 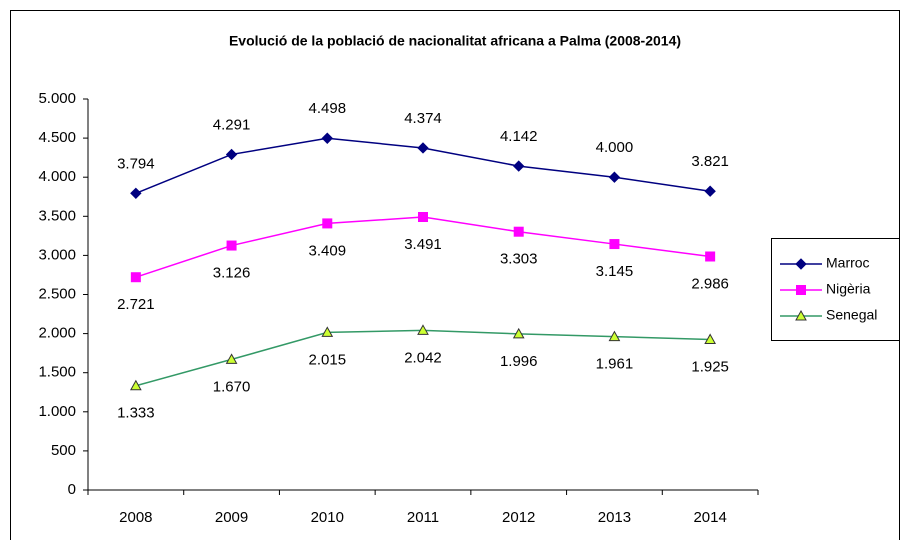 I want to click on data-label: 4.142, so click(x=519, y=136).